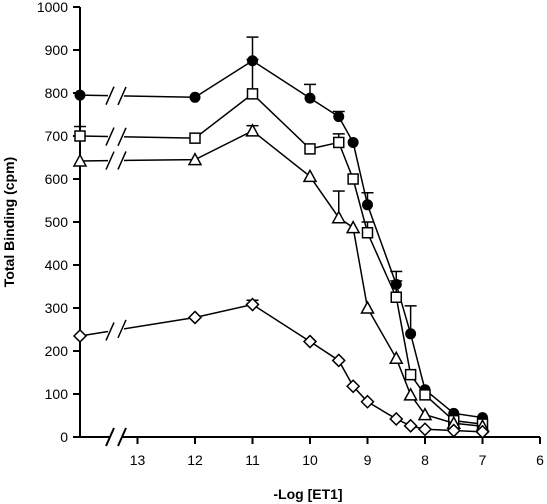 This screenshot has height=504, width=547. What do you see at coordinates (425, 460) in the screenshot?
I see `x-tick-label: 8` at bounding box center [425, 460].